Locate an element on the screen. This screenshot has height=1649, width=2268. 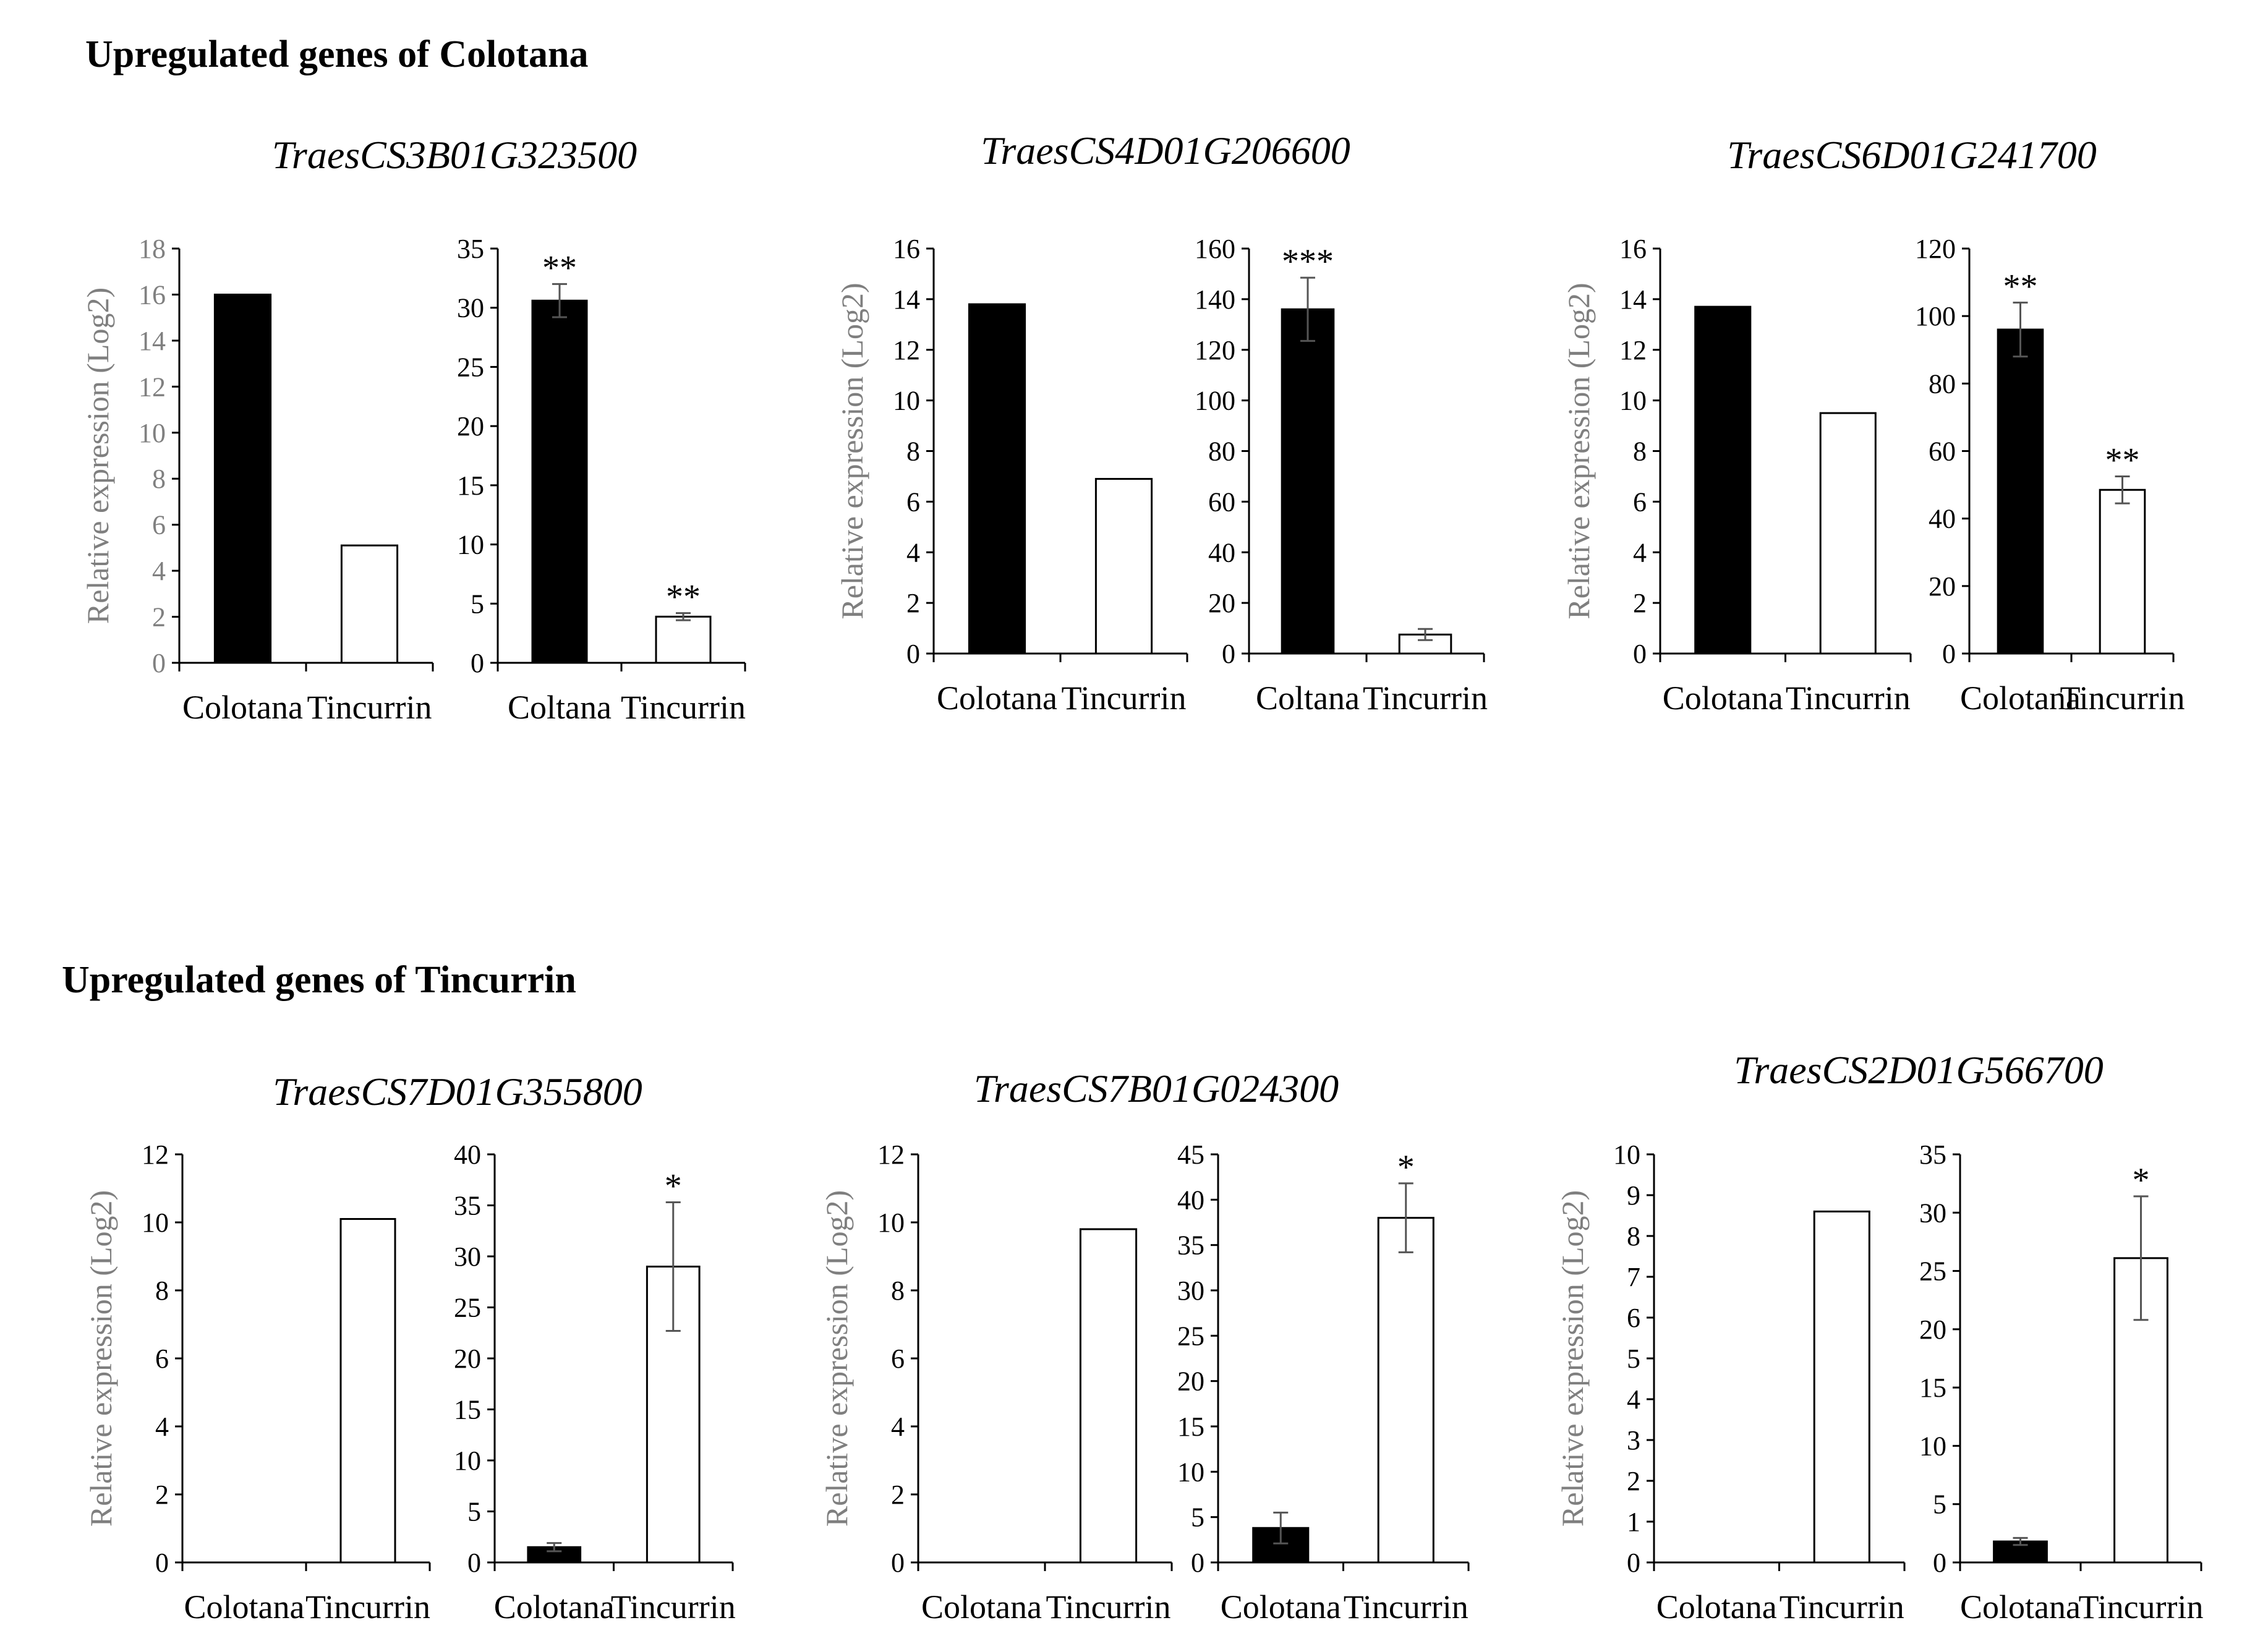
gene-title: TraesCS7B01G024300 is located at coordinates (1156, 1088).